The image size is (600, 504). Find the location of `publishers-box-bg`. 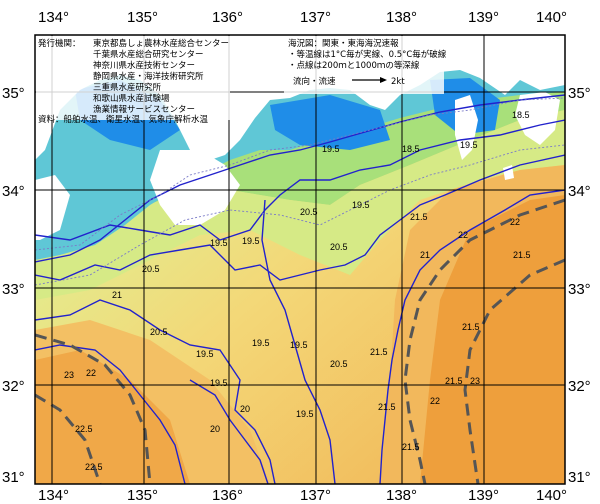

publishers-box-bg is located at coordinates (133, 78).